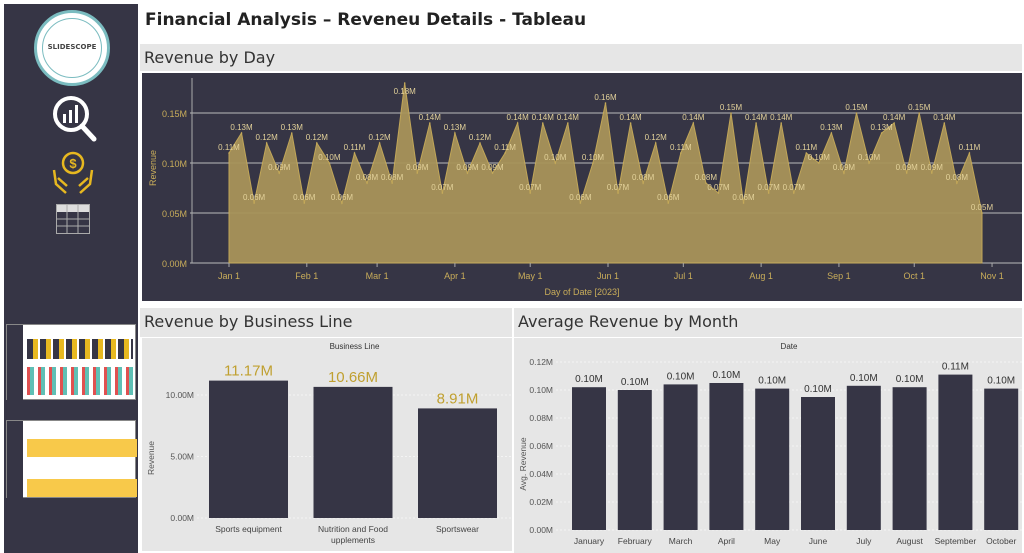  What do you see at coordinates (1001, 541) in the screenshot?
I see `x-tick-label: October` at bounding box center [1001, 541].